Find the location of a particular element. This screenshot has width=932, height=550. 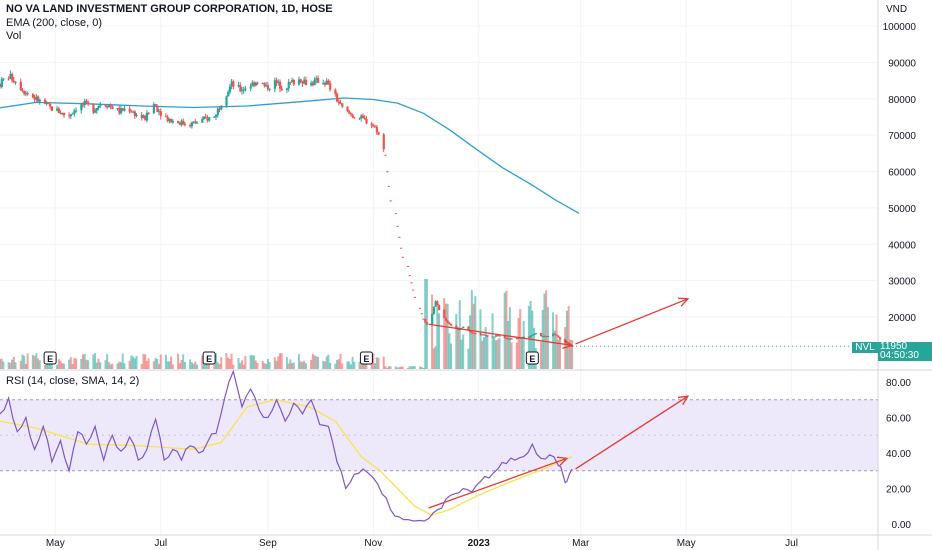

price-tick-label: 80000 is located at coordinates (902, 100).